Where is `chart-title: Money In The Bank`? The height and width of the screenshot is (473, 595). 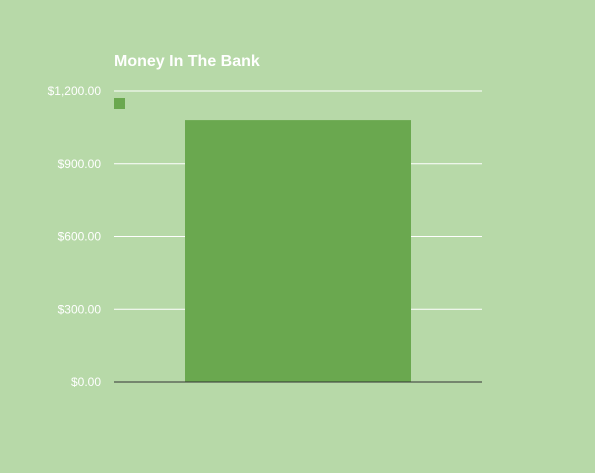
chart-title: Money In The Bank is located at coordinates (187, 61).